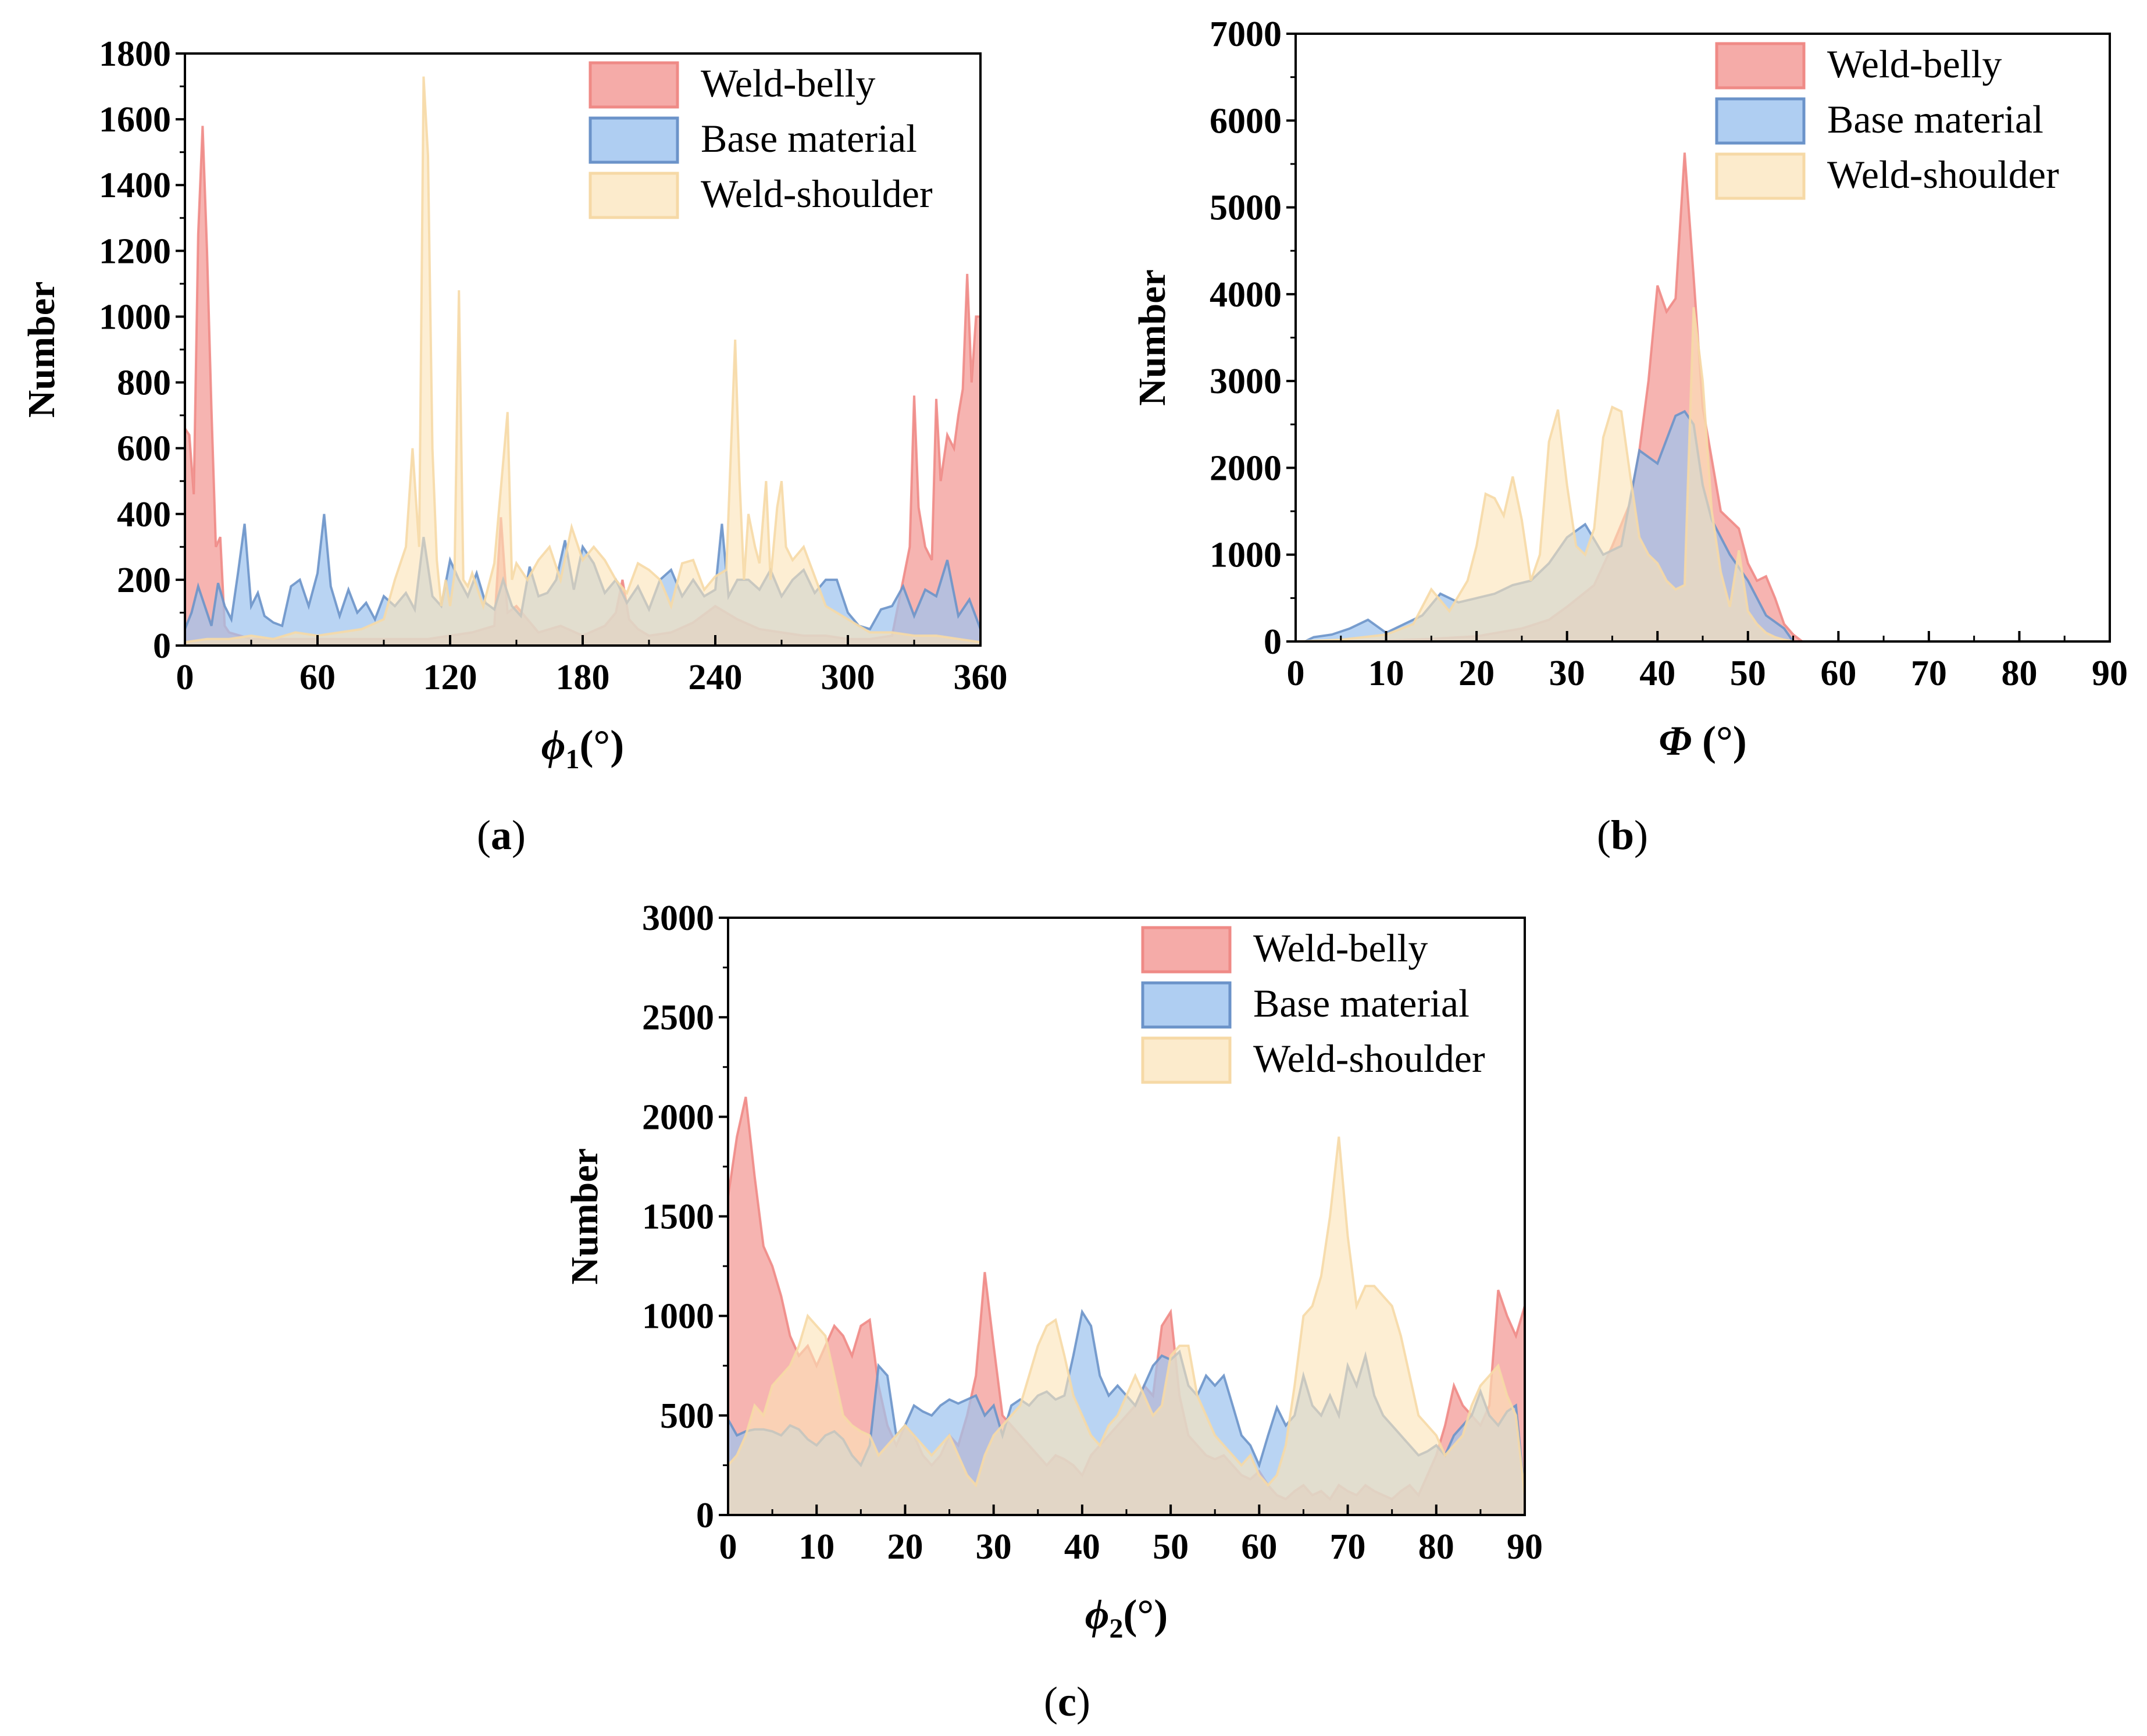 This screenshot has width=2147, height=1736. Describe the element at coordinates (1246, 121) in the screenshot. I see `y-tick-label: 6000` at that location.